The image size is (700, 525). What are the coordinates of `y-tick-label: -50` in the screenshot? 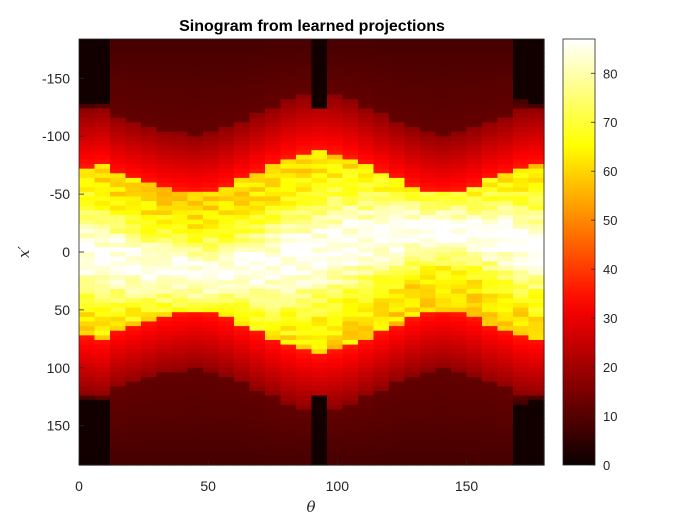 It's located at (60, 194).